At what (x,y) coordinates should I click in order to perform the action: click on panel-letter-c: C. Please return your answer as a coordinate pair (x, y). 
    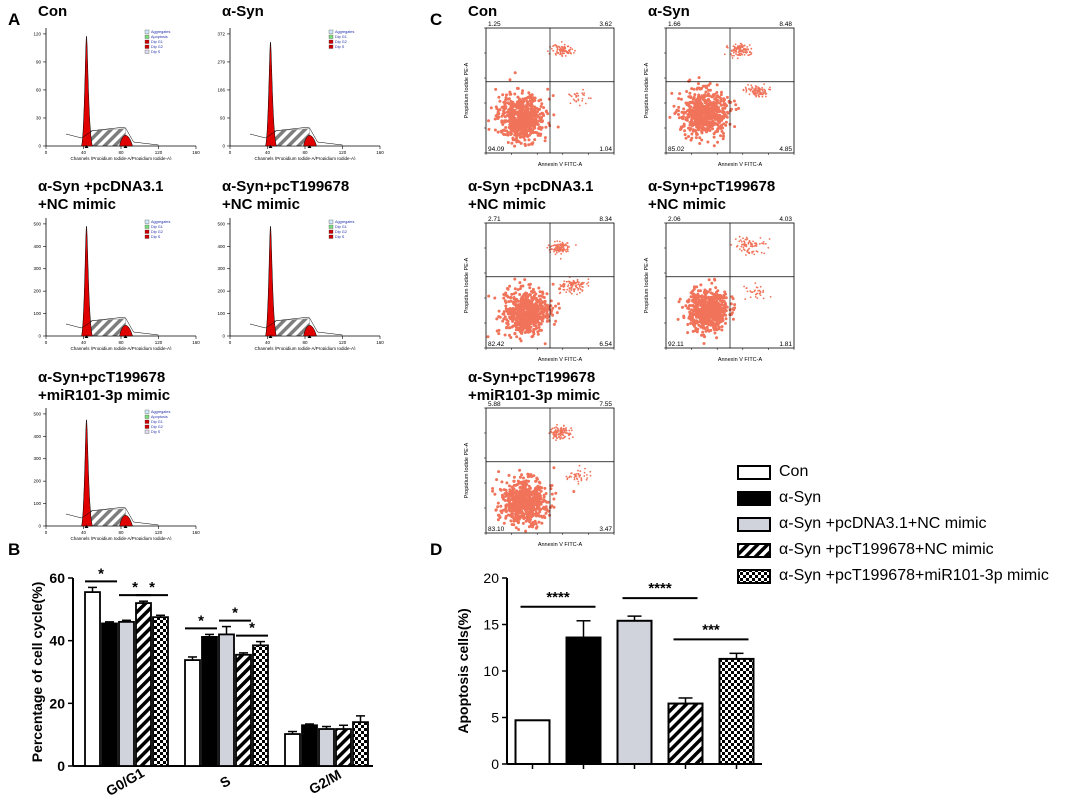
    Looking at the image, I should click on (436, 19).